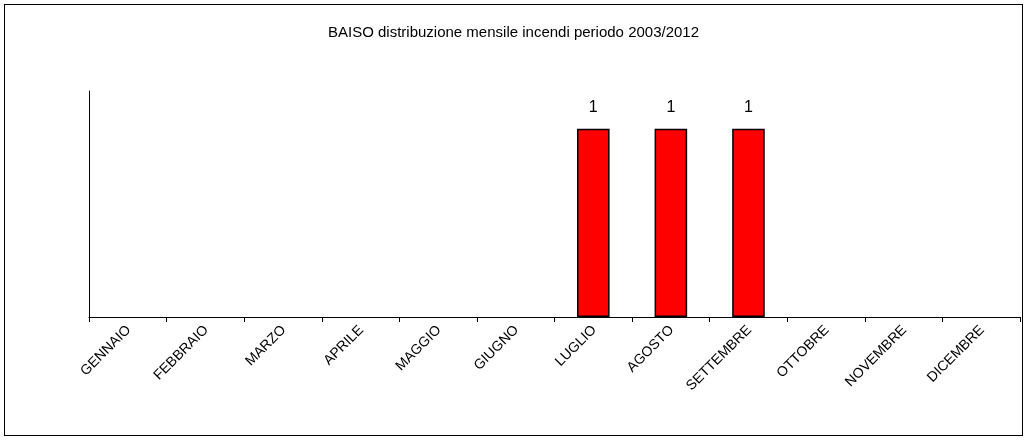 The height and width of the screenshot is (442, 1029). I want to click on chart-title: BAISO distribuzione mensile incendi periodo 2003/2012, so click(513, 31).